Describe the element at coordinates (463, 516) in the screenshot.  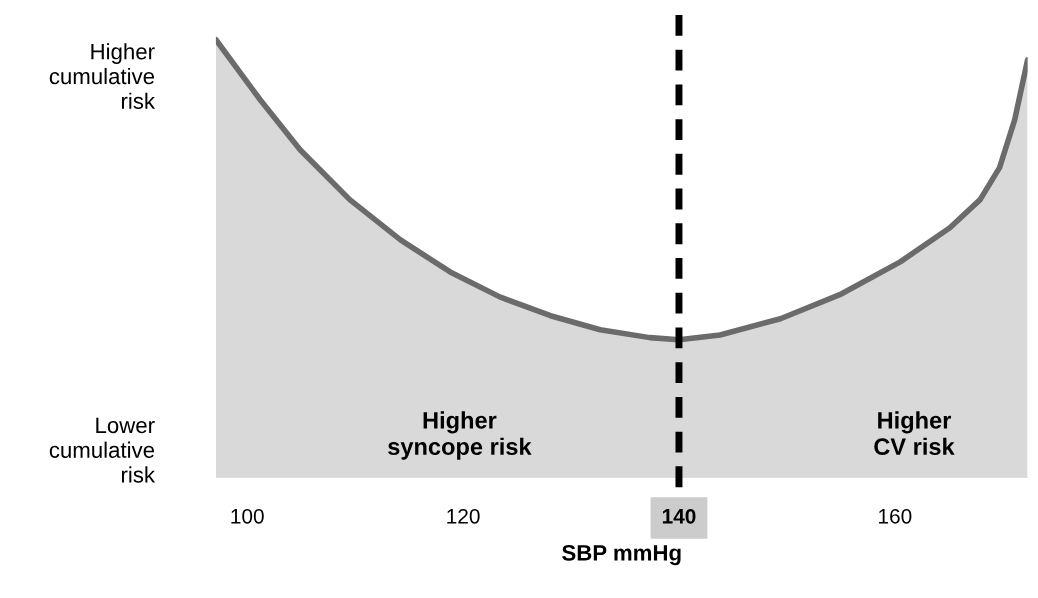
I see `x-tick-label: 120` at that location.